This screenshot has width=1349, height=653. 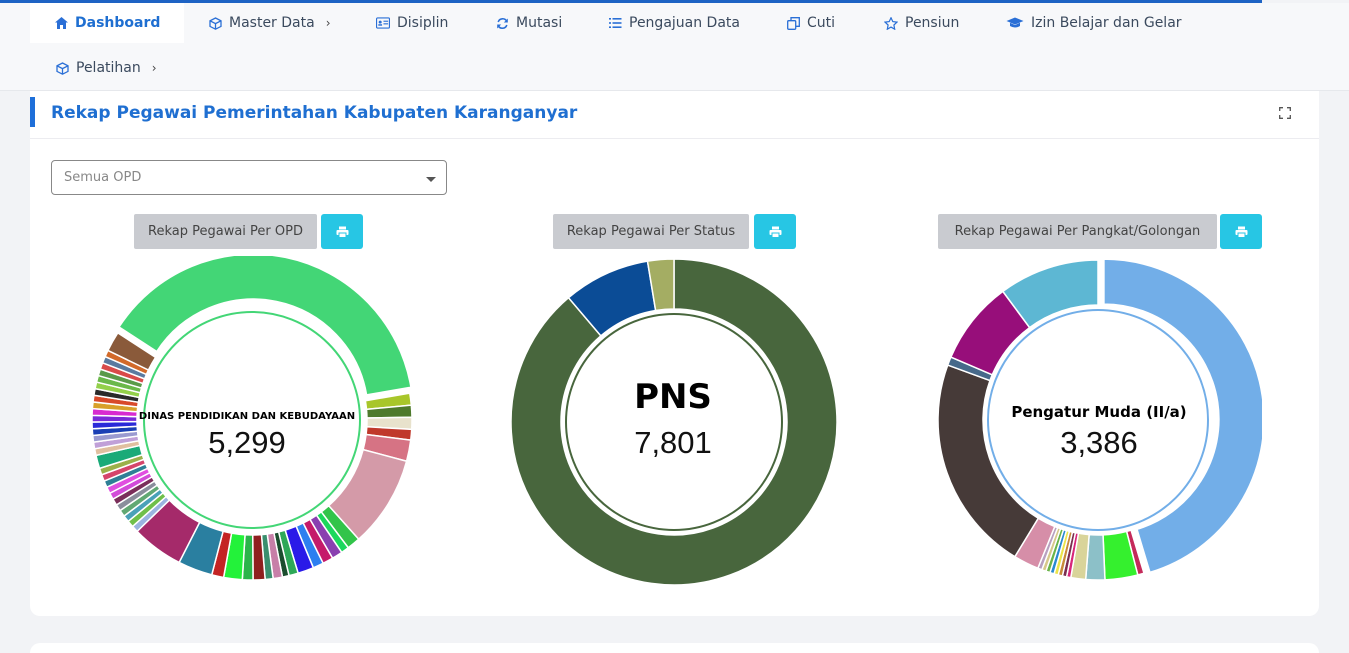 I want to click on nav-item-pengajuan-data: Pengajuan Data, so click(x=674, y=23).